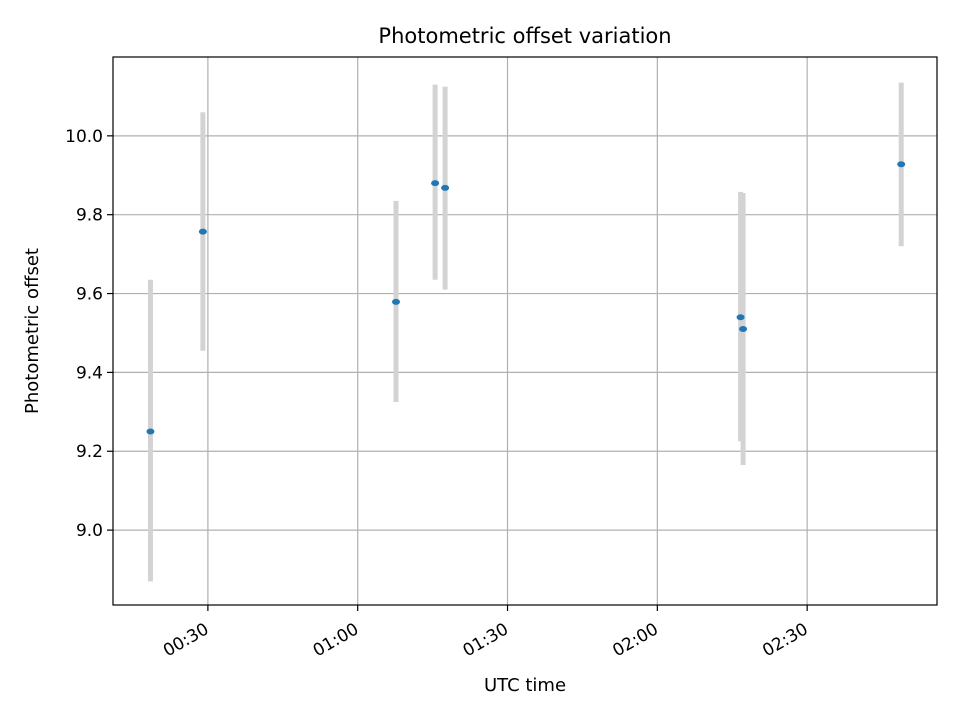 This screenshot has width=960, height=720. I want to click on y-tick-label: 9.0, so click(89, 531).